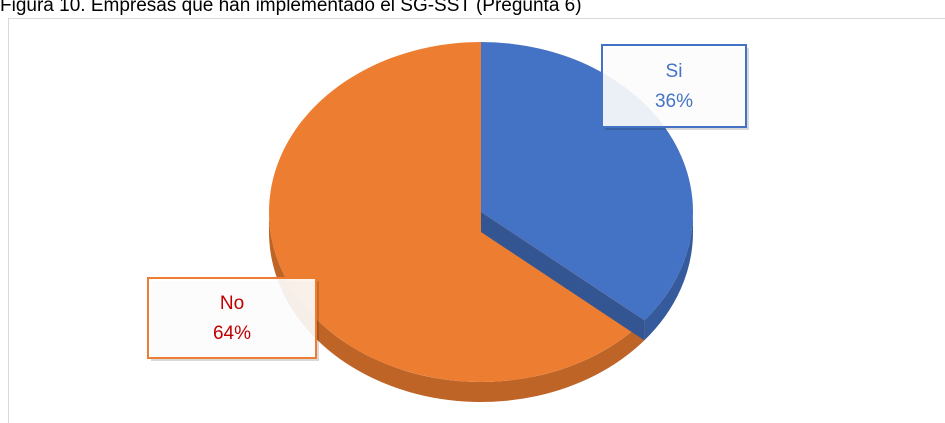 The height and width of the screenshot is (423, 945). What do you see at coordinates (674, 71) in the screenshot?
I see `label-category: Si` at bounding box center [674, 71].